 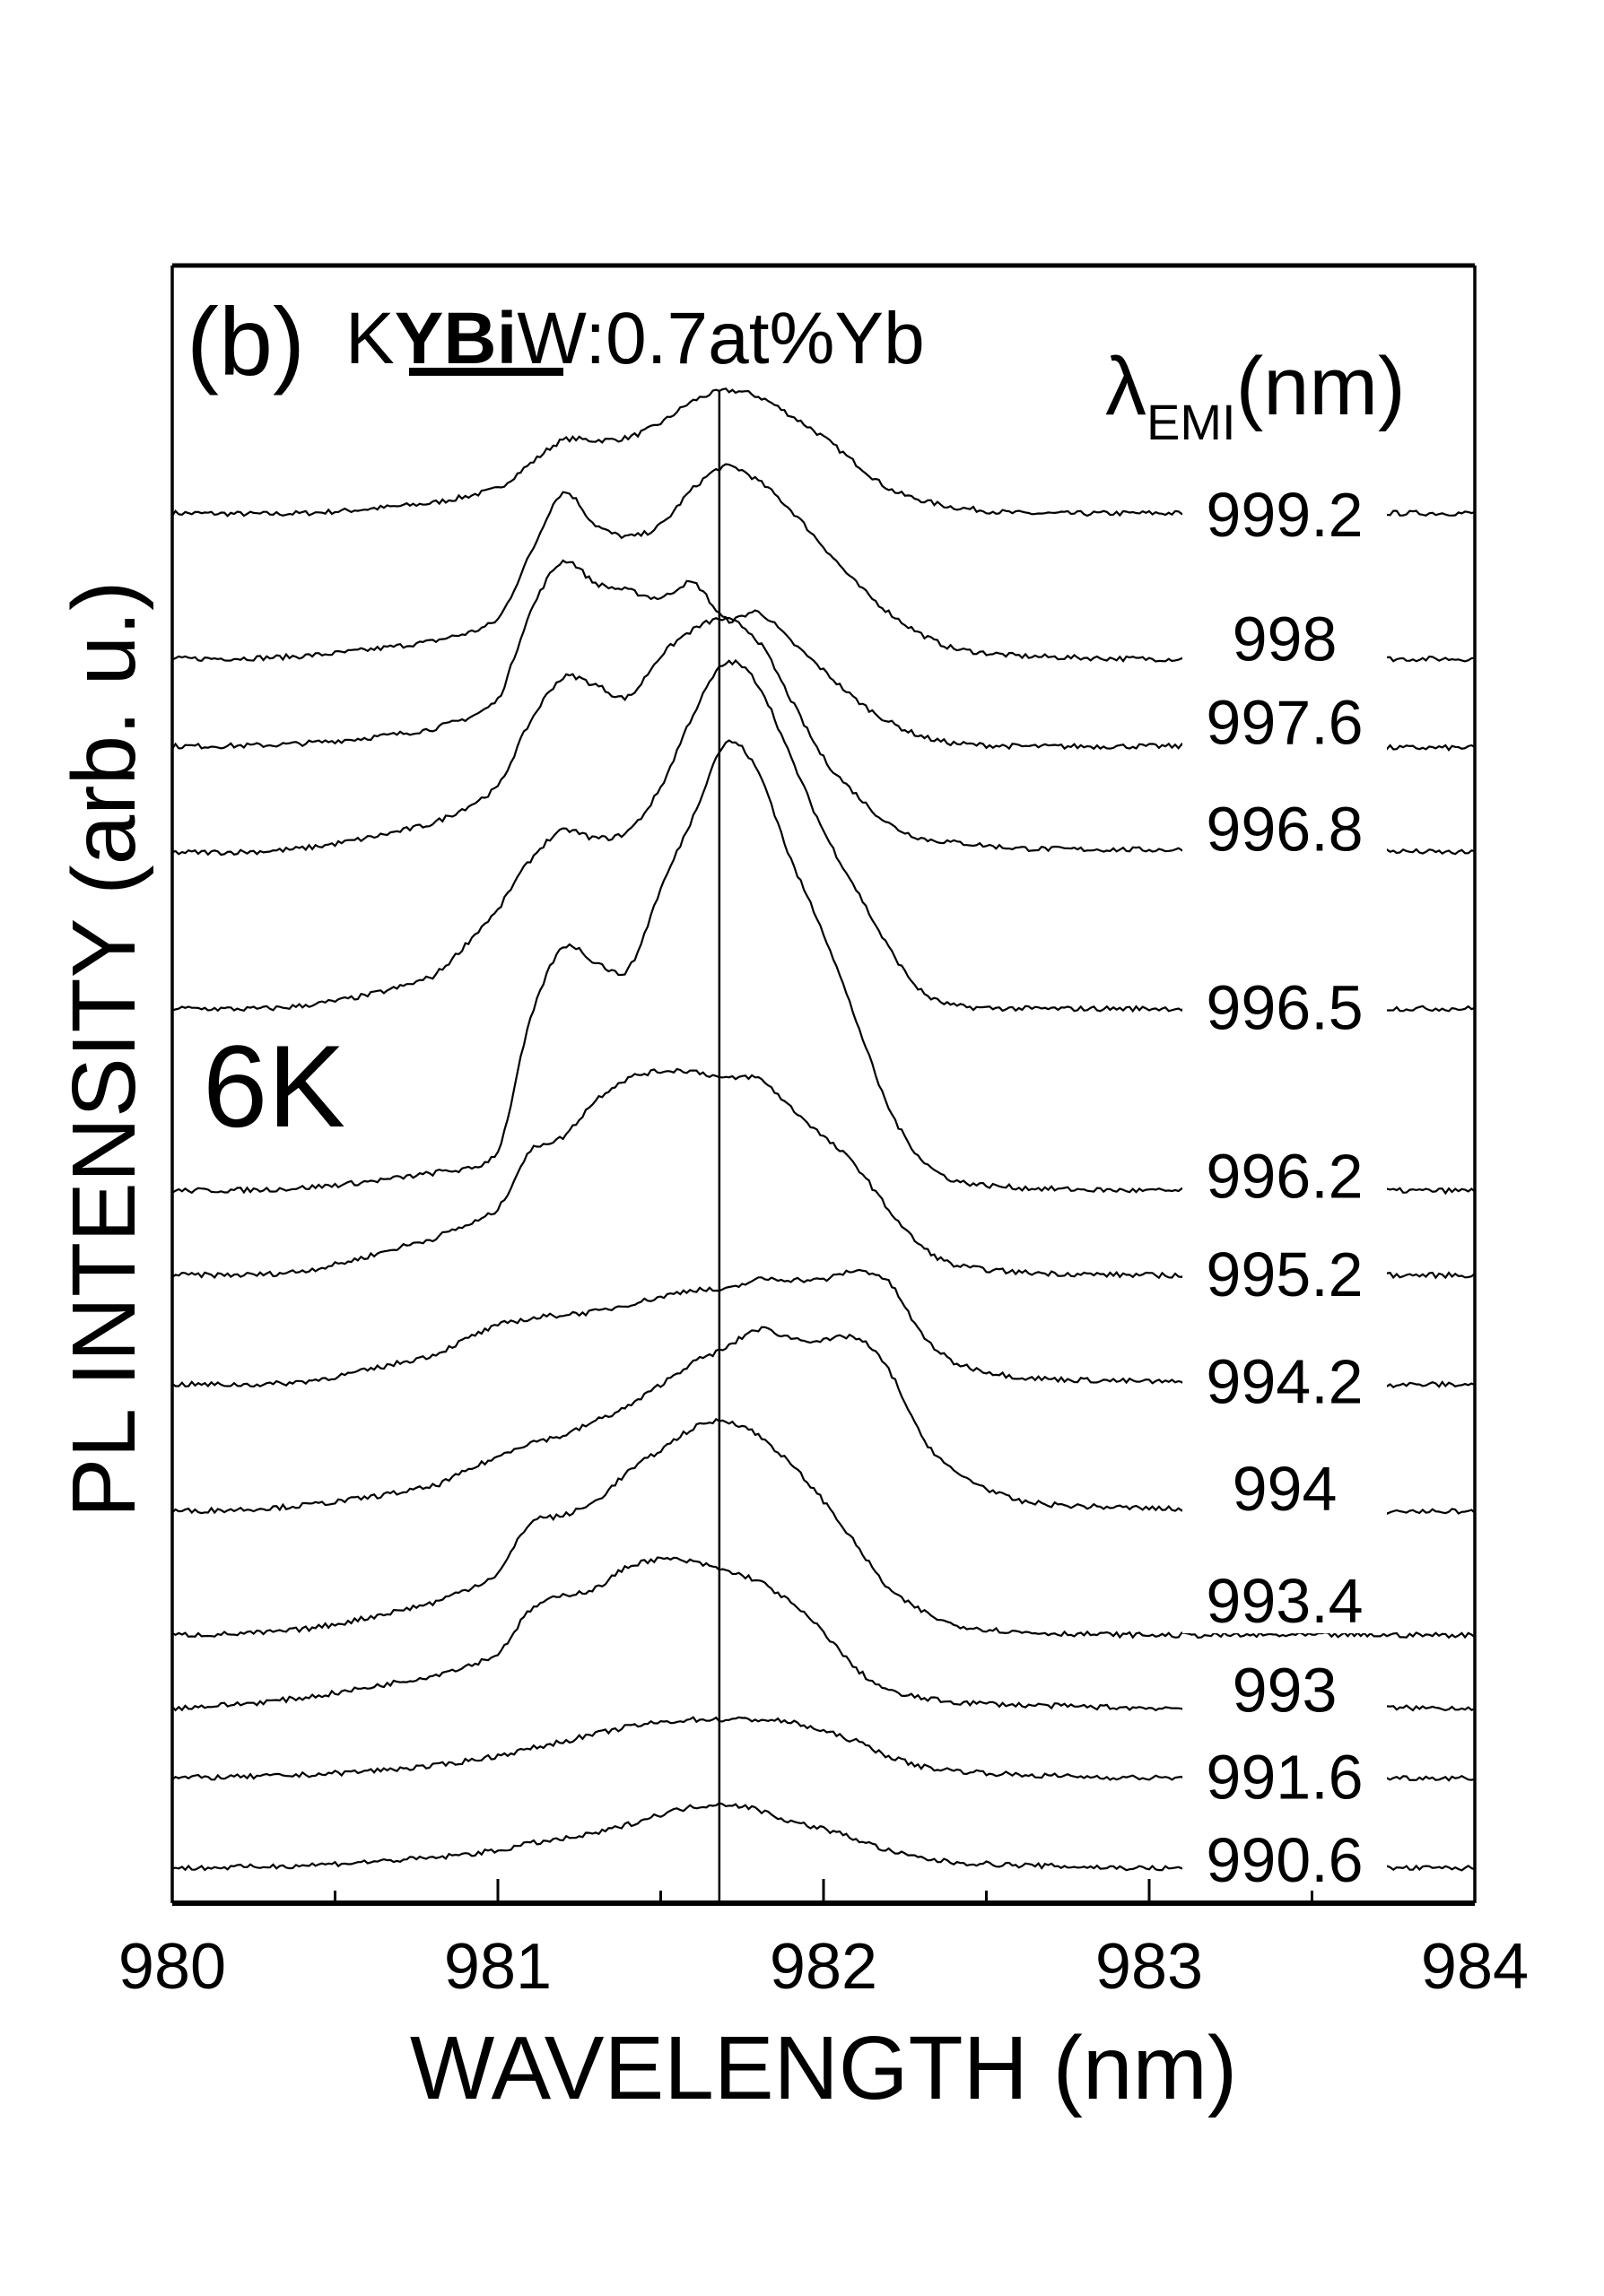 I want to click on title-pre: K, so click(x=370, y=338).